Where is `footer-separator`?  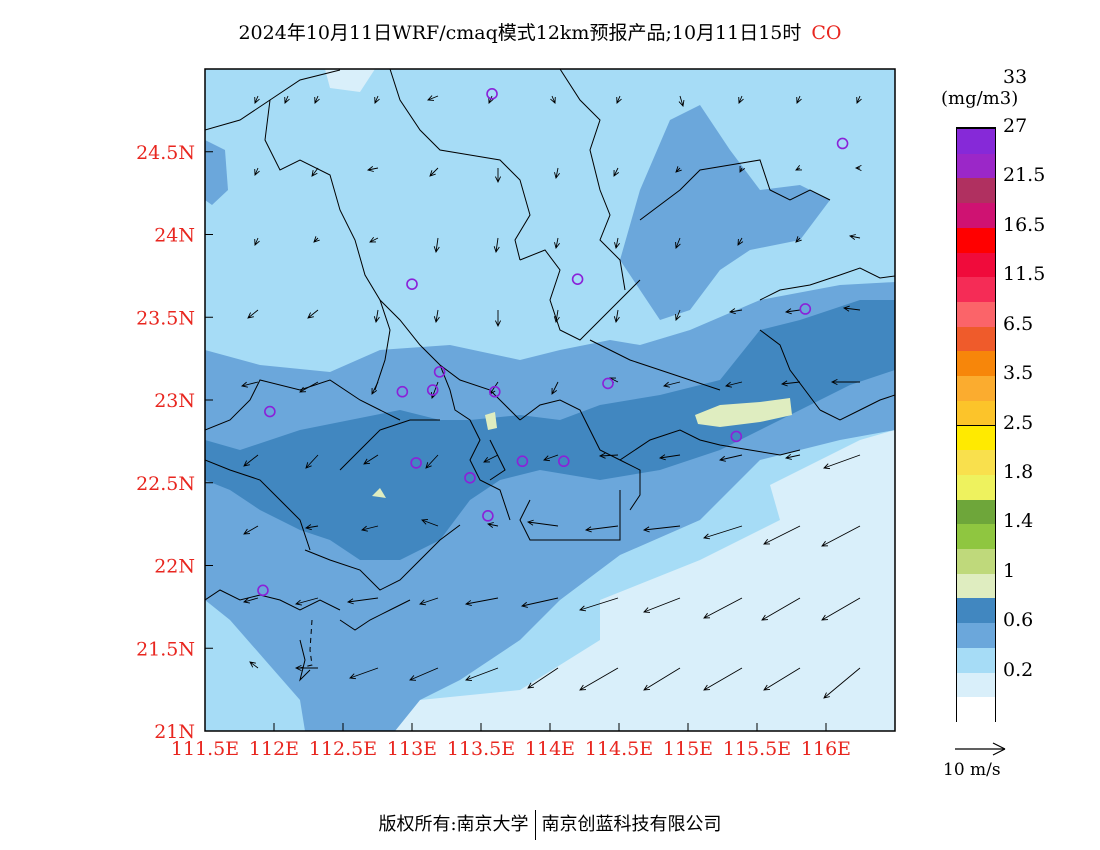
footer-separator is located at coordinates (535, 825).